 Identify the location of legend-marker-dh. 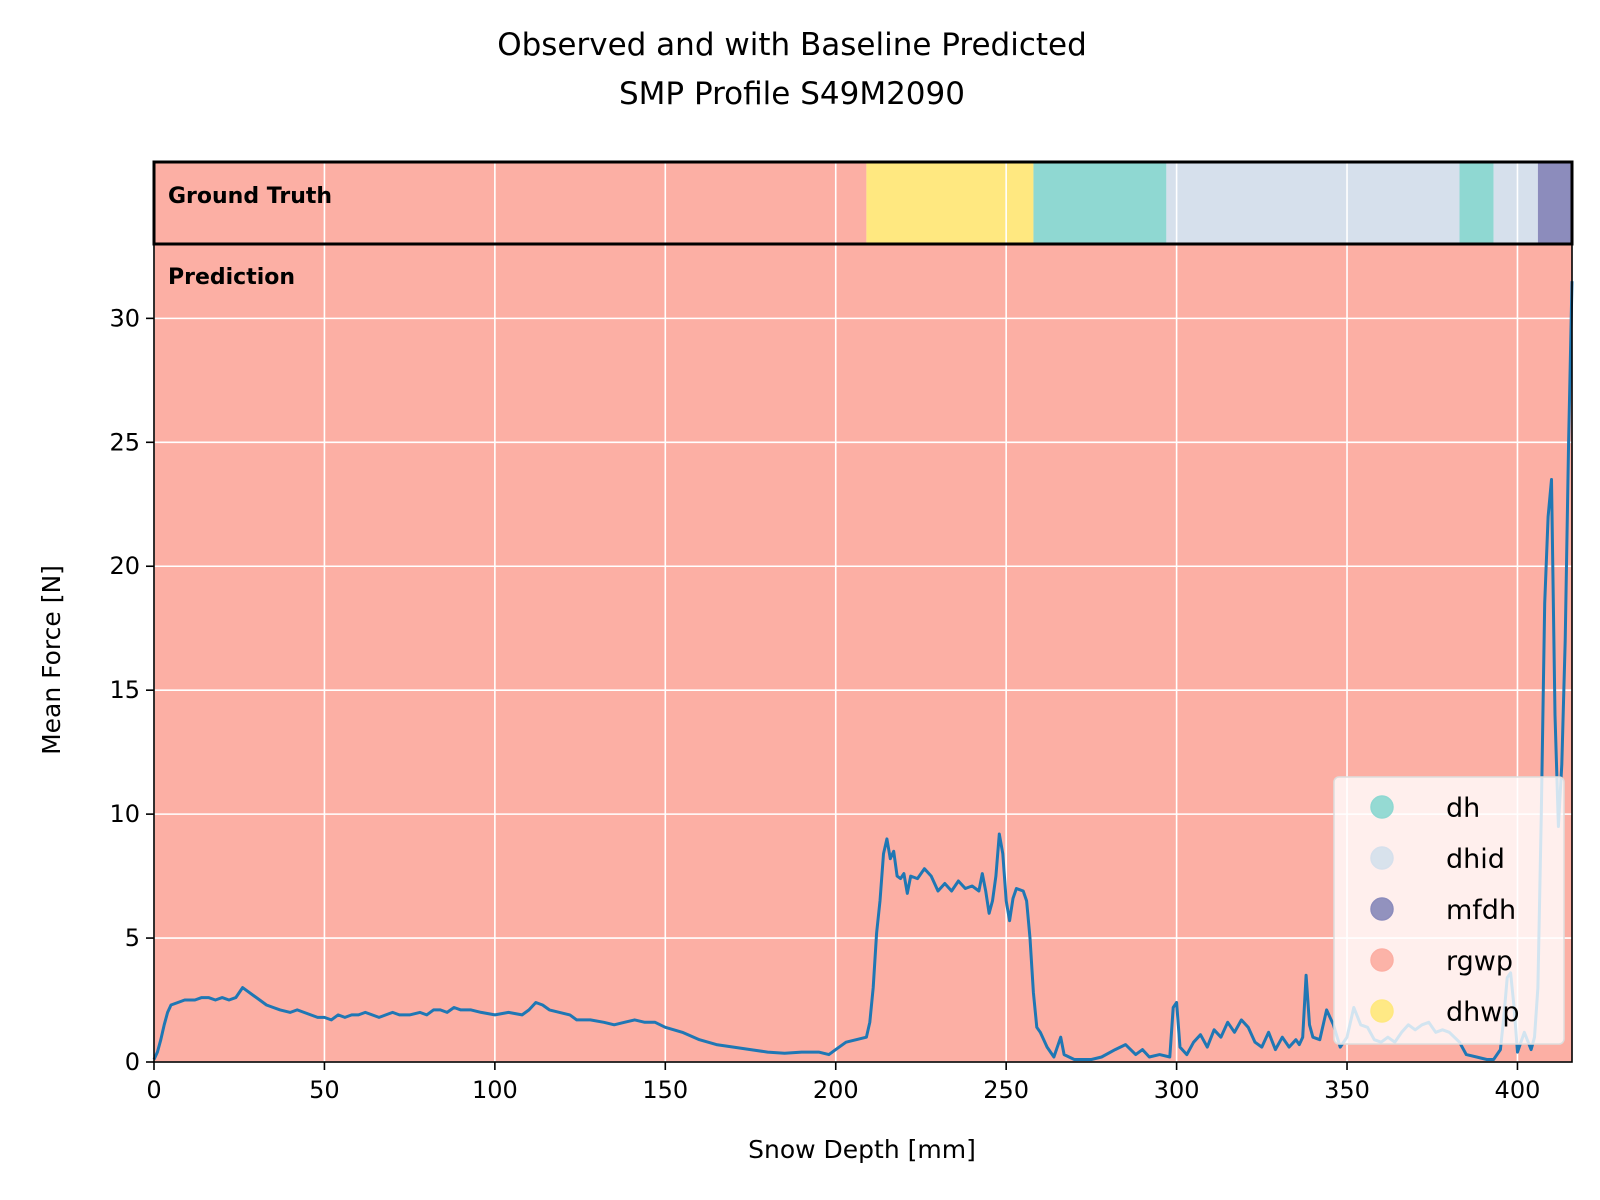
(1382, 807).